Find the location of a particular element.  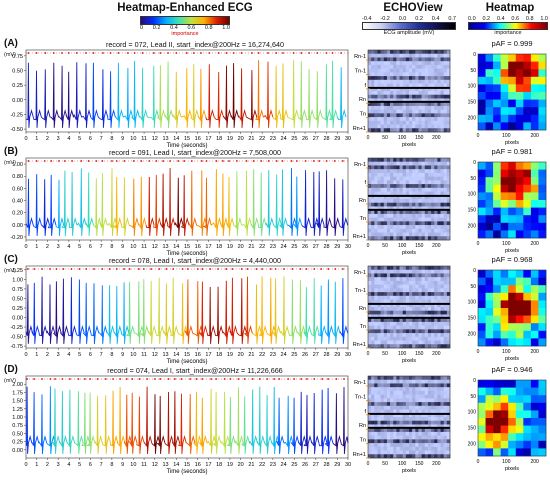

heatmap-frame is located at coordinates (512, 92).